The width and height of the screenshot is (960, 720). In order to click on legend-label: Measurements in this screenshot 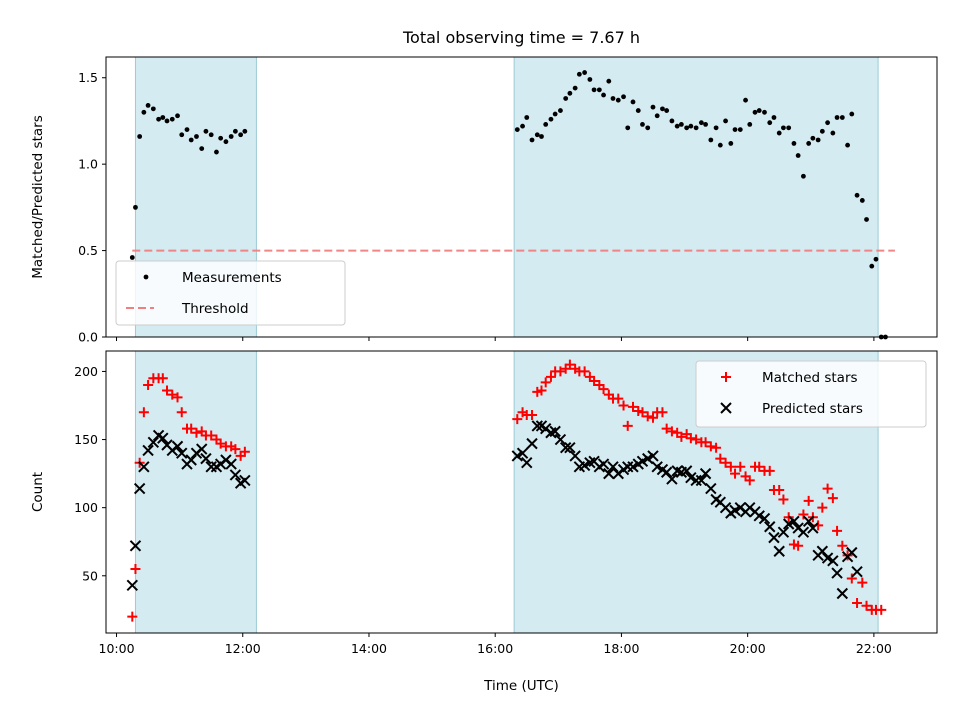, I will do `click(232, 278)`.